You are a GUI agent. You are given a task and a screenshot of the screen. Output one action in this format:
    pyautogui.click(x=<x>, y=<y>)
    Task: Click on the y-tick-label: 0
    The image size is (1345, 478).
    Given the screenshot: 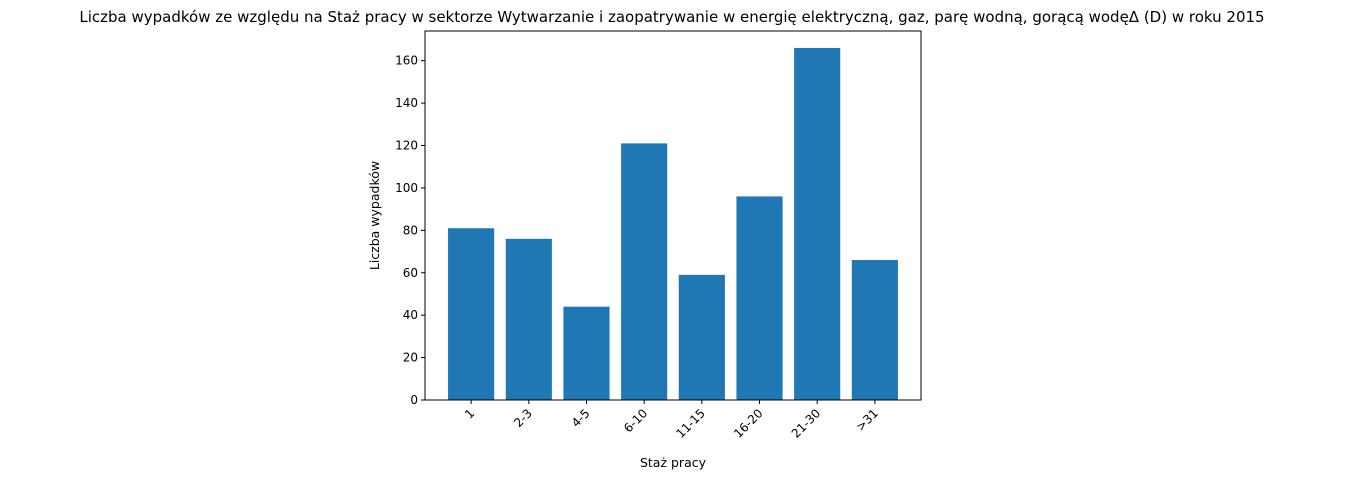 What is the action you would take?
    pyautogui.click(x=414, y=400)
    